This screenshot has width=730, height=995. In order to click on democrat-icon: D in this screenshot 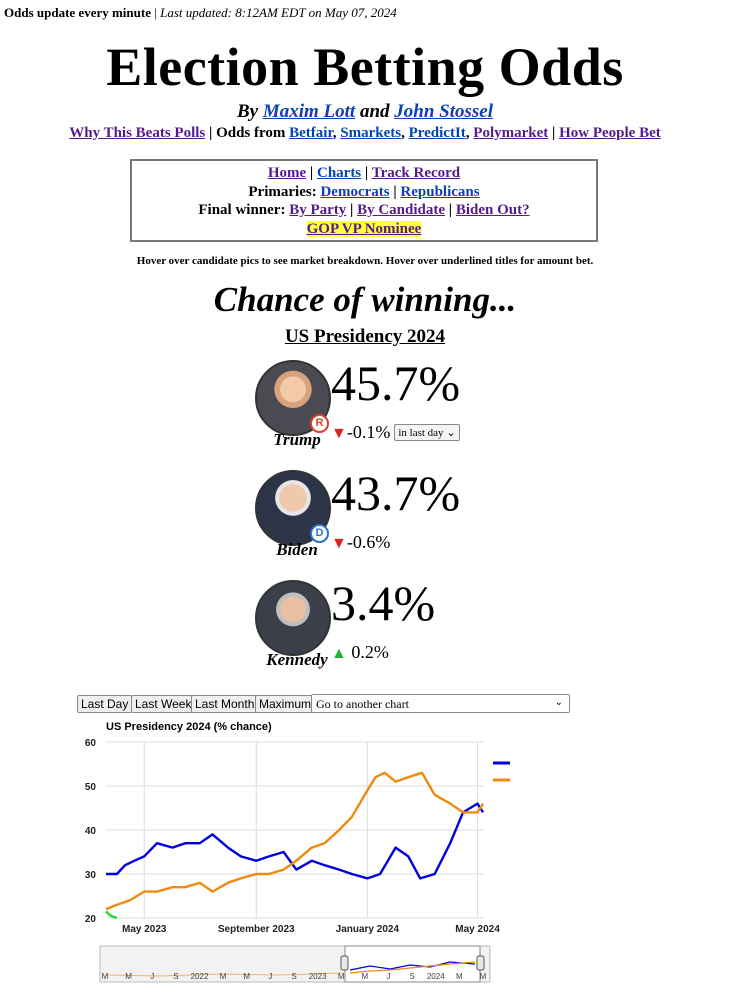, I will do `click(319, 533)`.